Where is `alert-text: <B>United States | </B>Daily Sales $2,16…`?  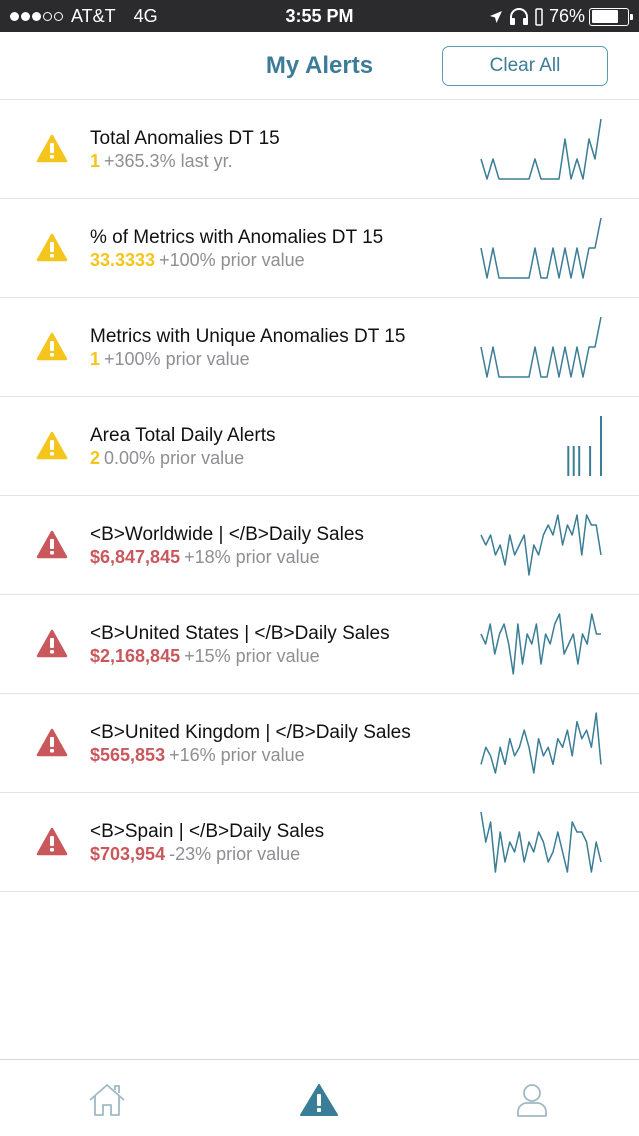
alert-text: <B>United States | </B>Daily Sales $2,16… is located at coordinates (275, 645).